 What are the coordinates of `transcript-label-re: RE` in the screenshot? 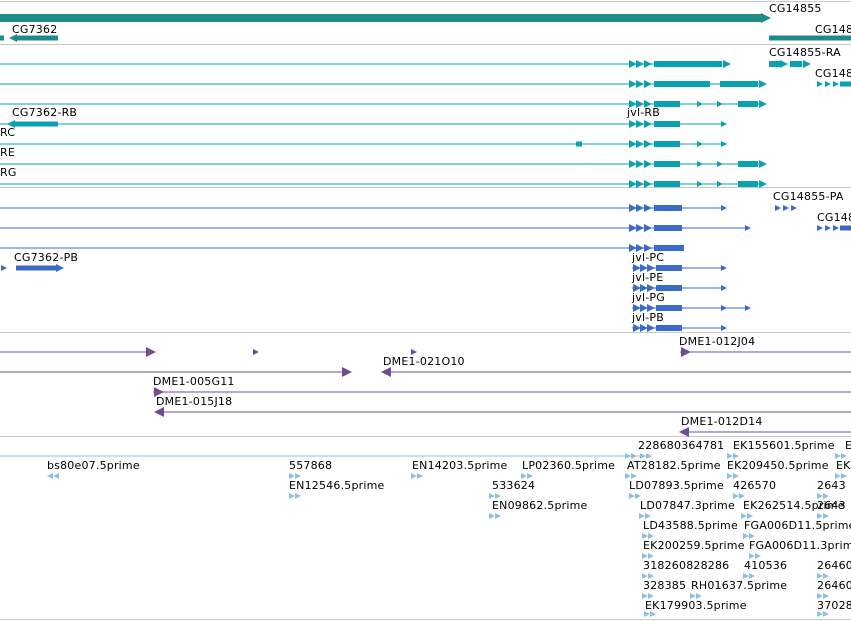 It's located at (7, 152).